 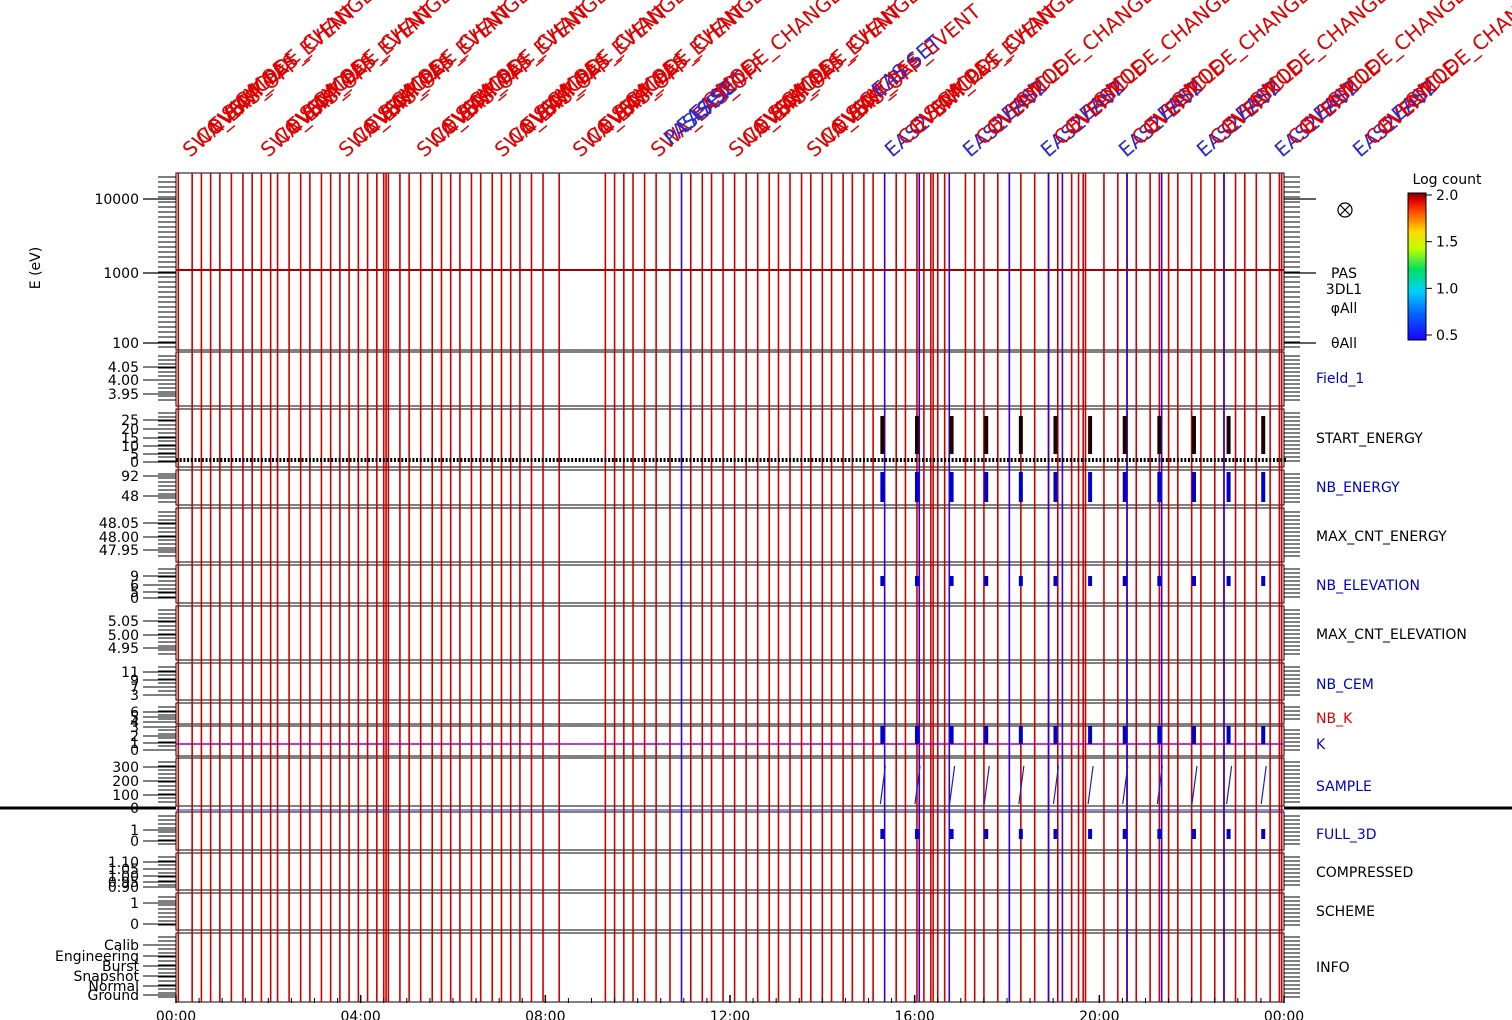 What do you see at coordinates (134, 904) in the screenshot?
I see `panel-scheme-tick-label: 1` at bounding box center [134, 904].